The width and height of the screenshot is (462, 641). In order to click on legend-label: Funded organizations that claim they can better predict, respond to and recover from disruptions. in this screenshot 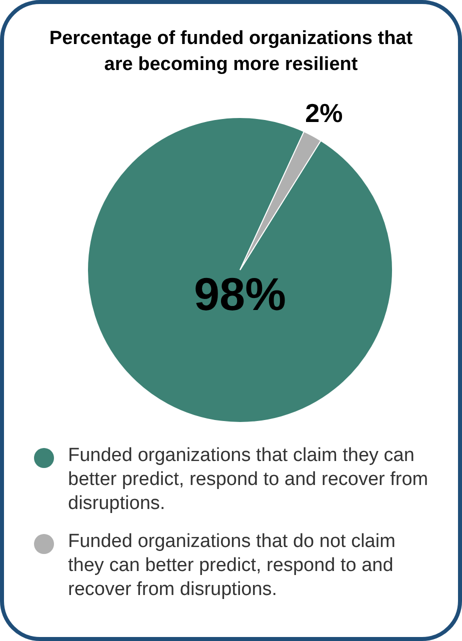, I will do `click(249, 480)`.